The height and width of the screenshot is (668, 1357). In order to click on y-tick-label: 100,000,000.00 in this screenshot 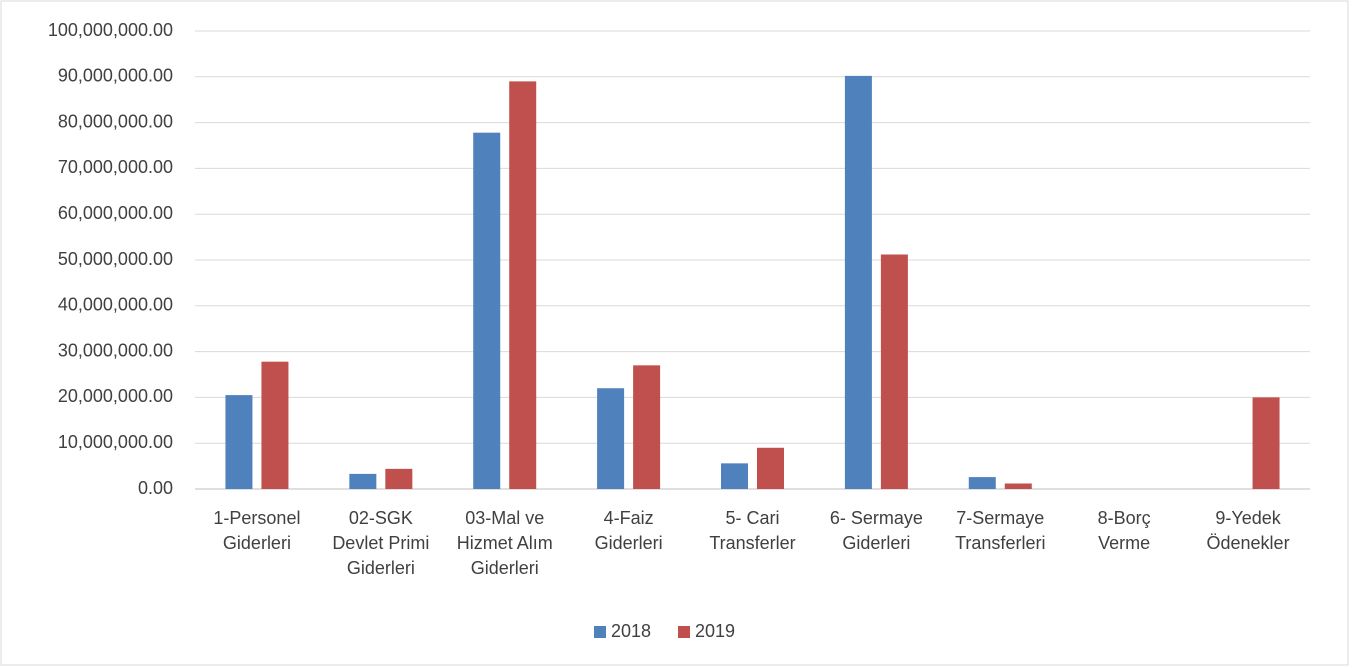, I will do `click(110, 30)`.